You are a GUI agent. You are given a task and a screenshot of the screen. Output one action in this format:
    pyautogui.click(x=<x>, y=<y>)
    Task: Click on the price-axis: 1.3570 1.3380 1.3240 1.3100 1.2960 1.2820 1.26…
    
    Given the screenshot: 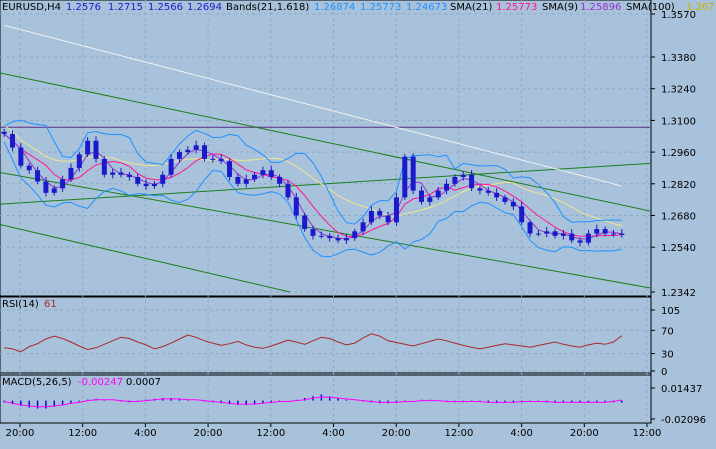 What is the action you would take?
    pyautogui.click(x=673, y=154)
    